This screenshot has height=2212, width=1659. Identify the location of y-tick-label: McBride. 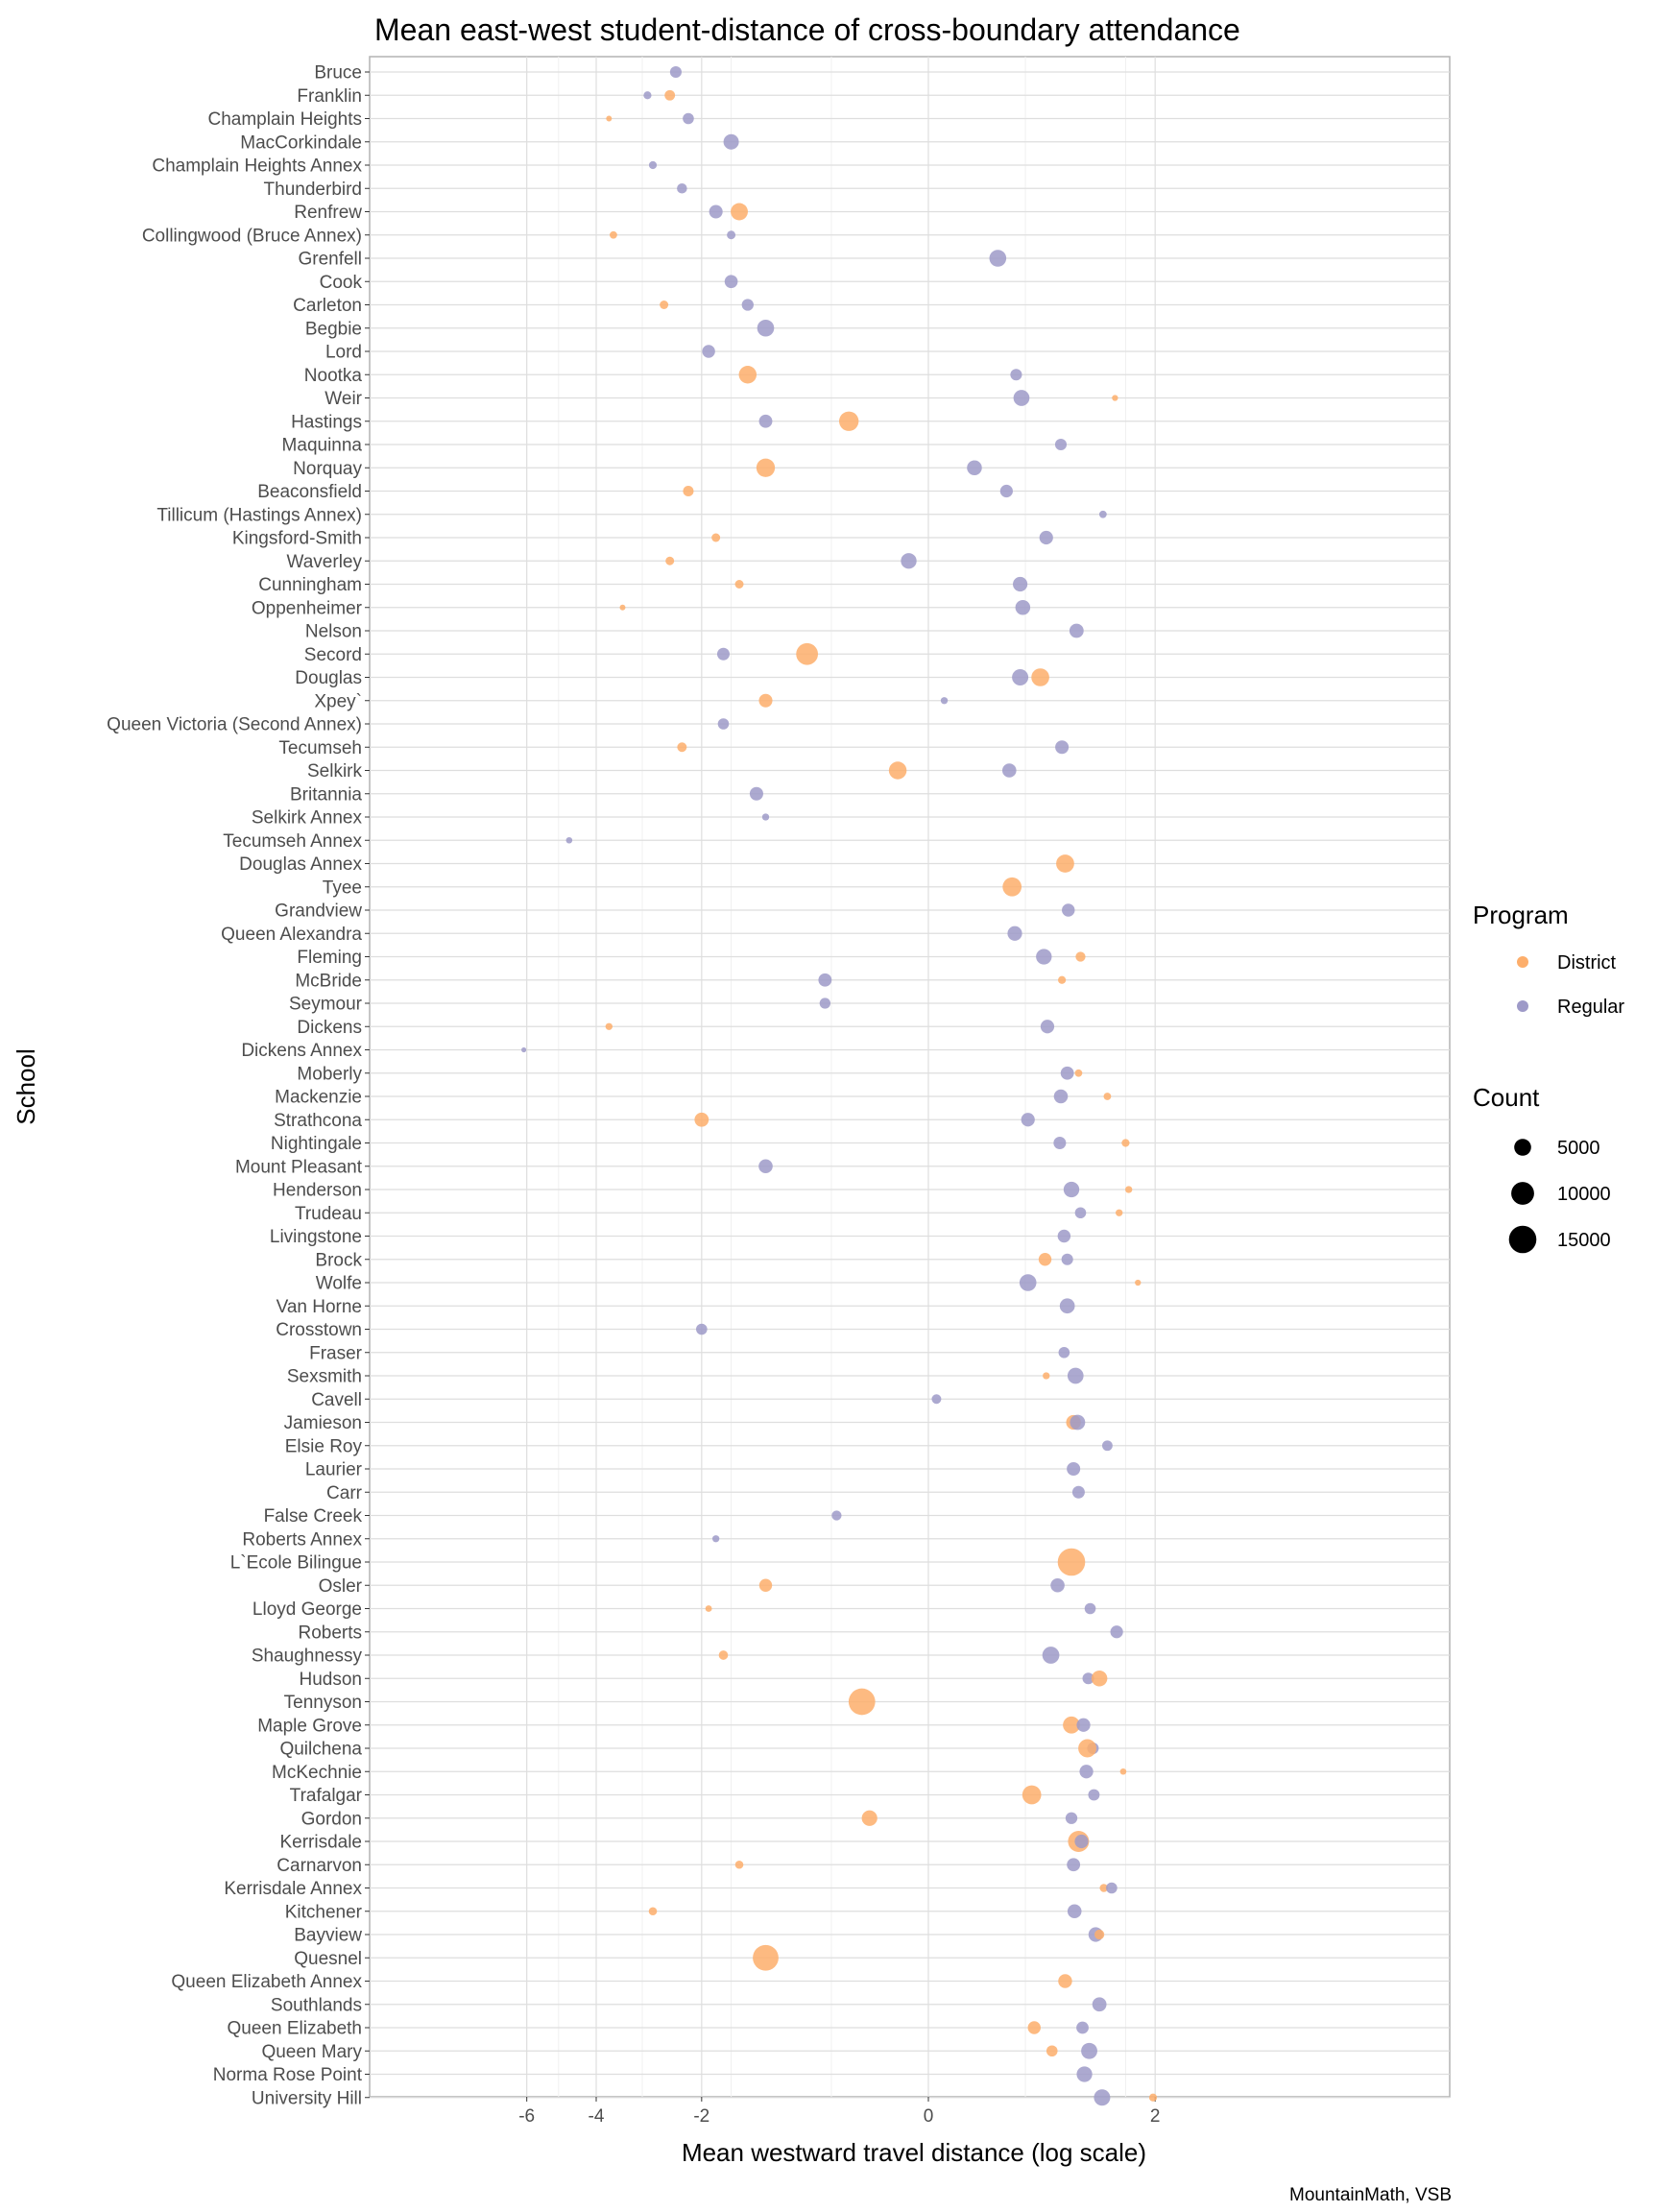
(329, 981).